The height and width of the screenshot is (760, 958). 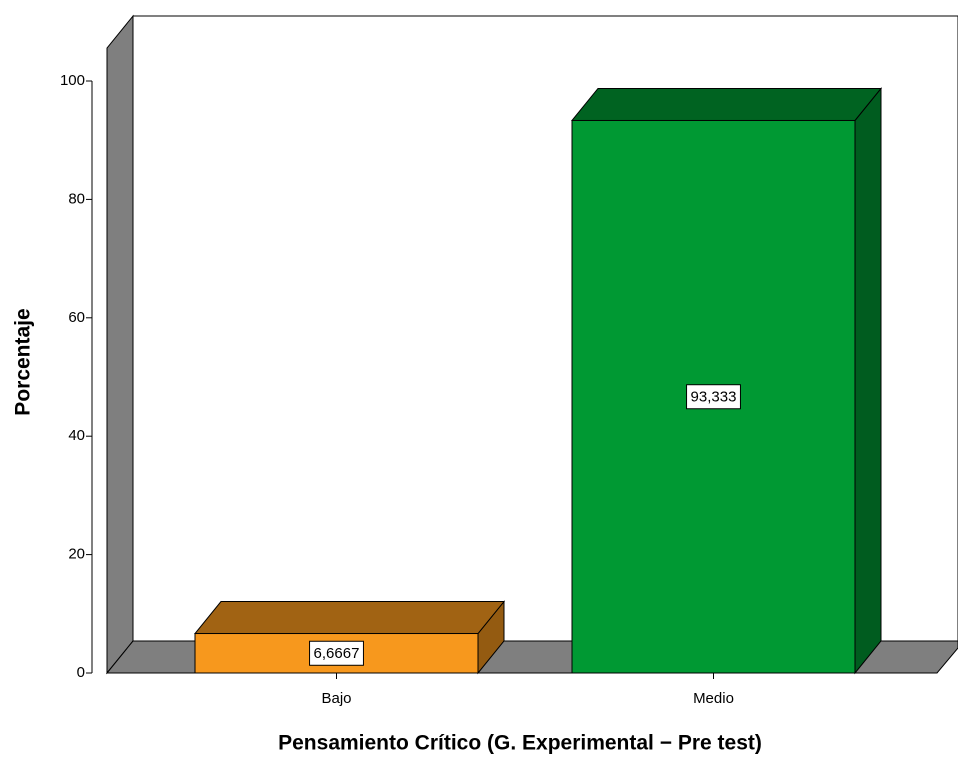 I want to click on x-tick-label: Bajo, so click(x=336, y=698).